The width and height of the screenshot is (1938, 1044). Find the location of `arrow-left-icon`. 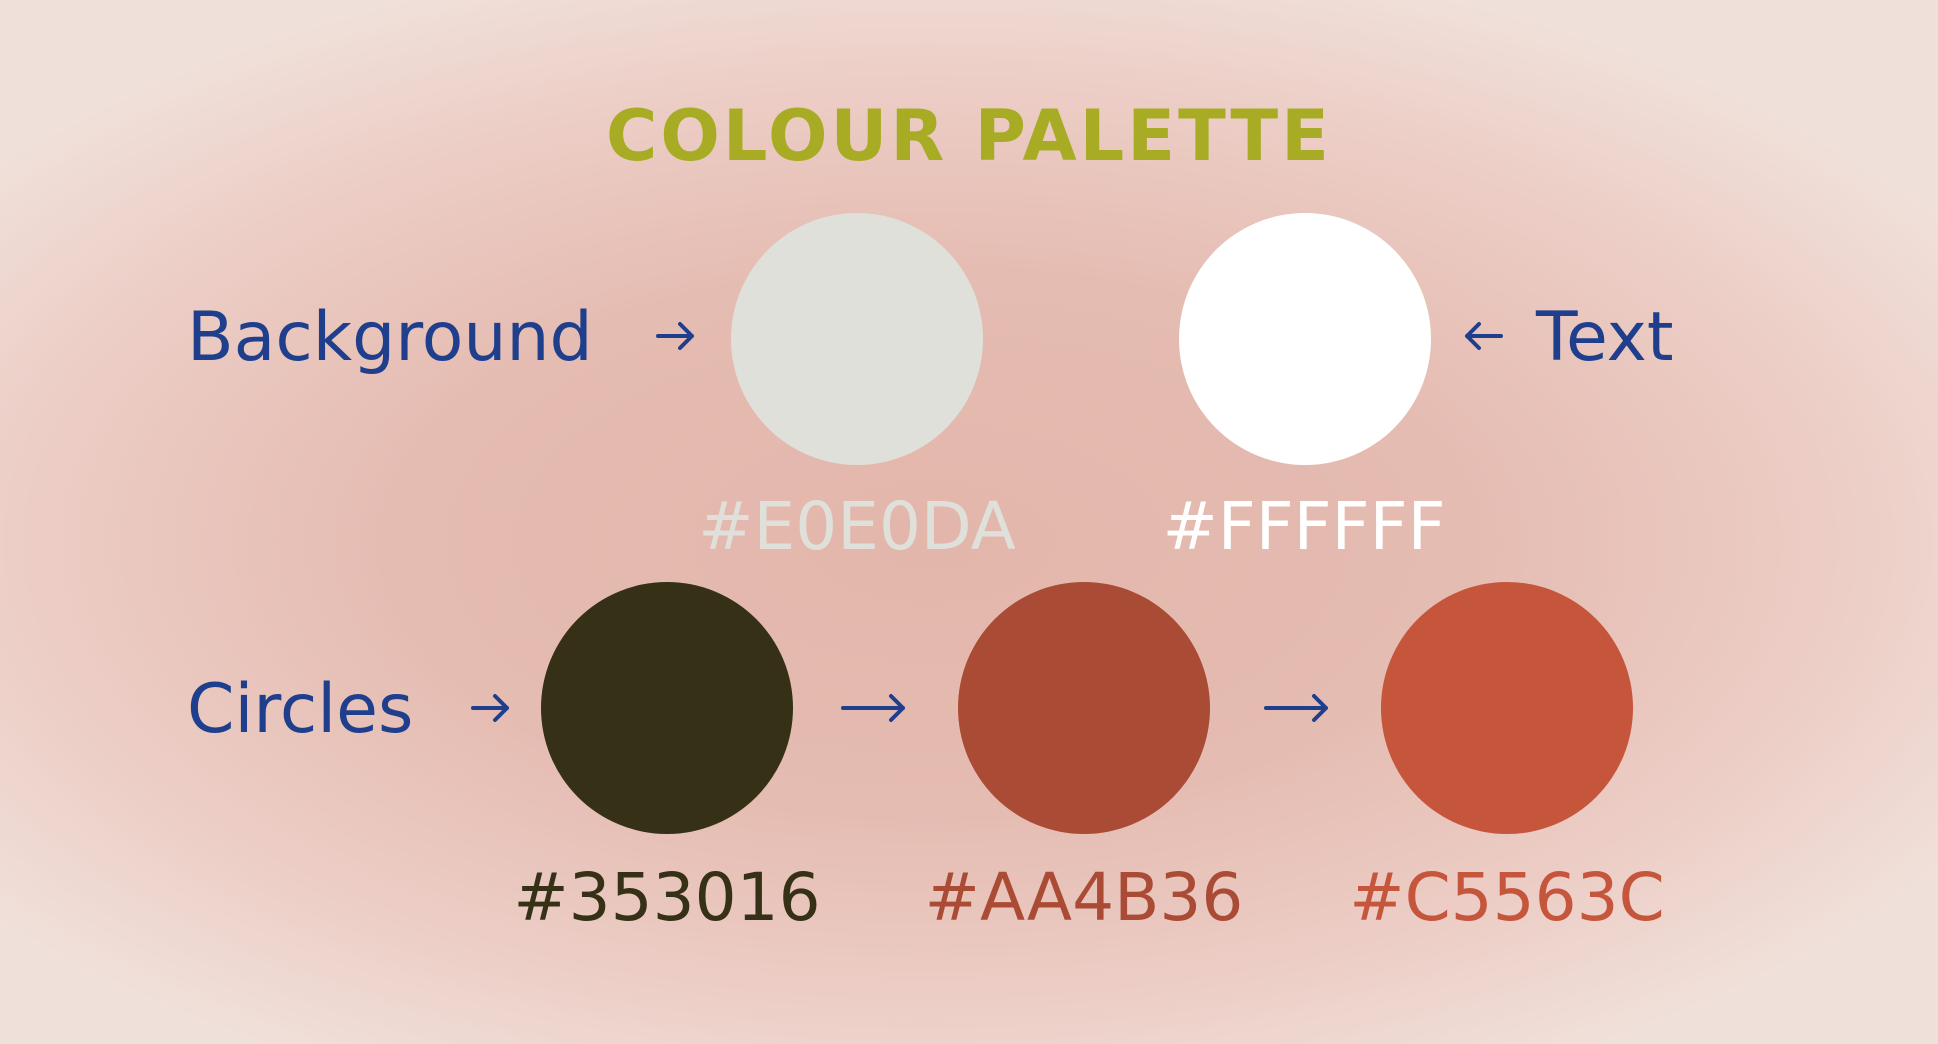

arrow-left-icon is located at coordinates (1484, 336).